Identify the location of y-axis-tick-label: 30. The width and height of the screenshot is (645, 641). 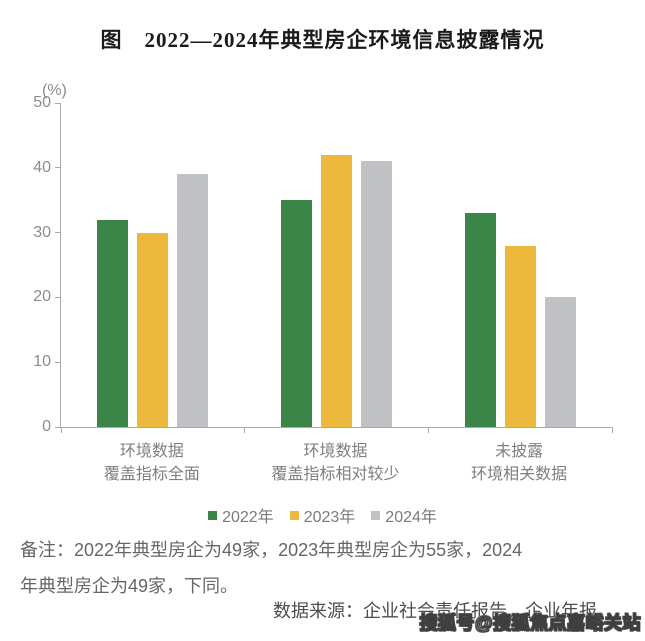
(42, 232).